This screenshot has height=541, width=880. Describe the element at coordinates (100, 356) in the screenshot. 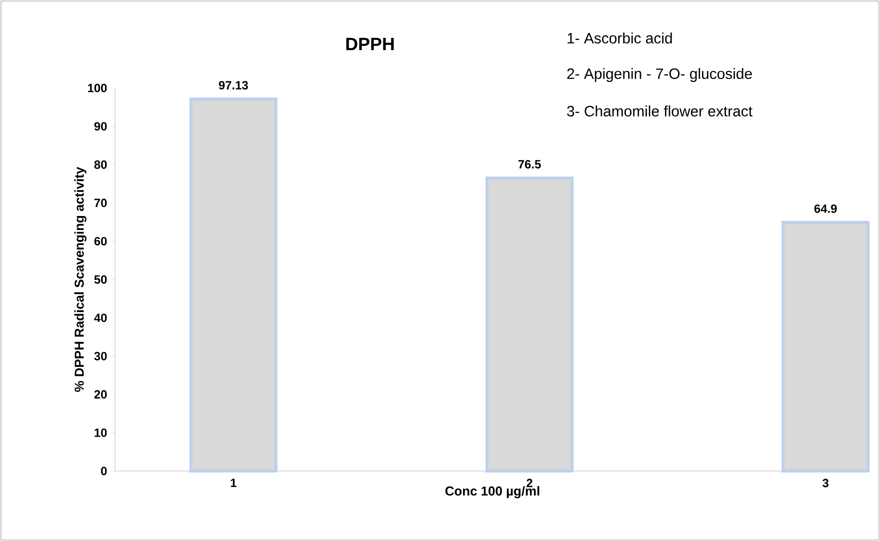

I see `y-tick-label: 30` at that location.